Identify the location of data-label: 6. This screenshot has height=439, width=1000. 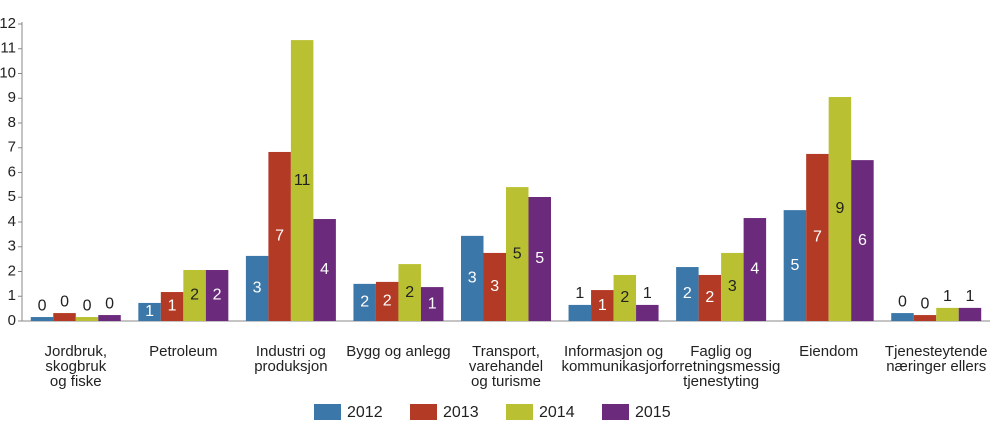
(862, 240).